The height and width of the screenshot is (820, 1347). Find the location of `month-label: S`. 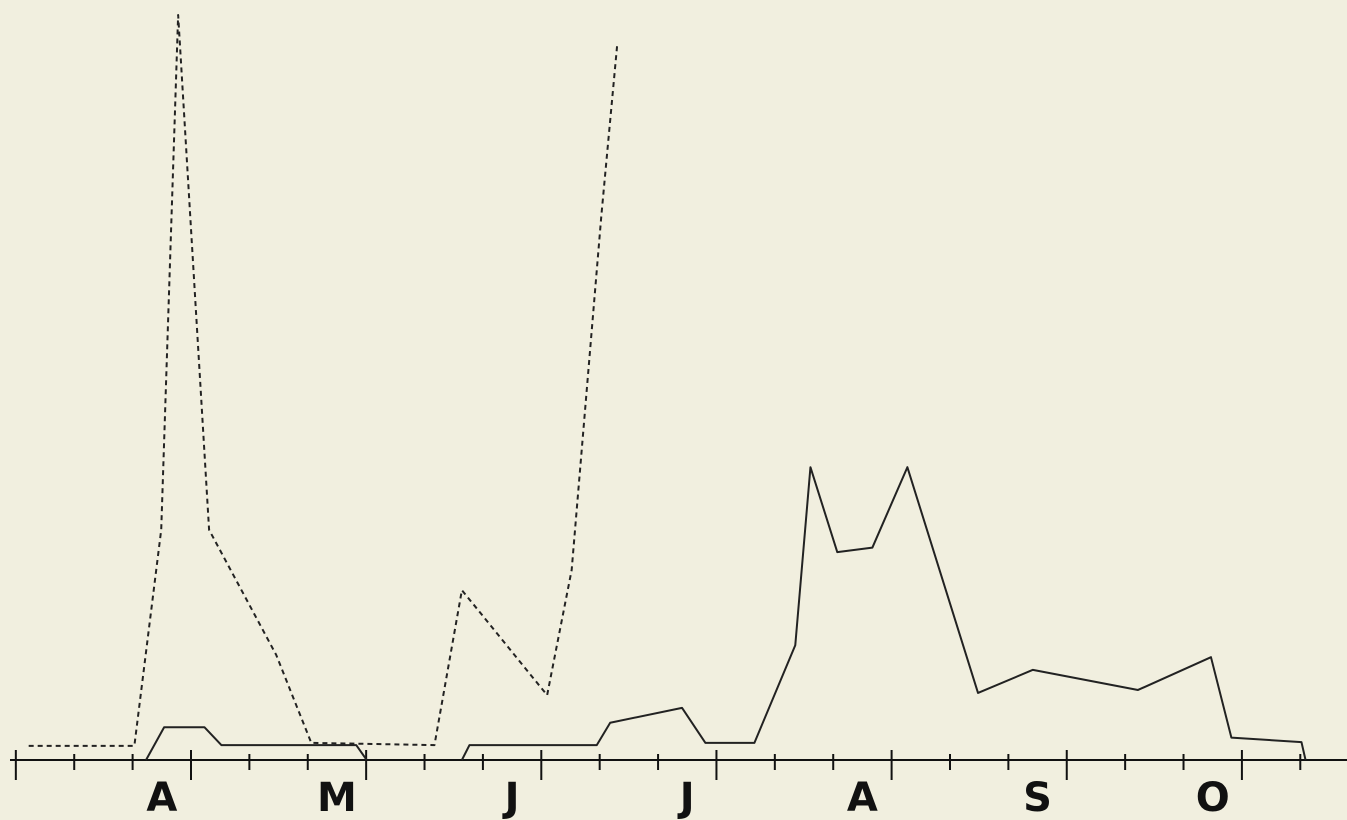

month-label: S is located at coordinates (1037, 797).